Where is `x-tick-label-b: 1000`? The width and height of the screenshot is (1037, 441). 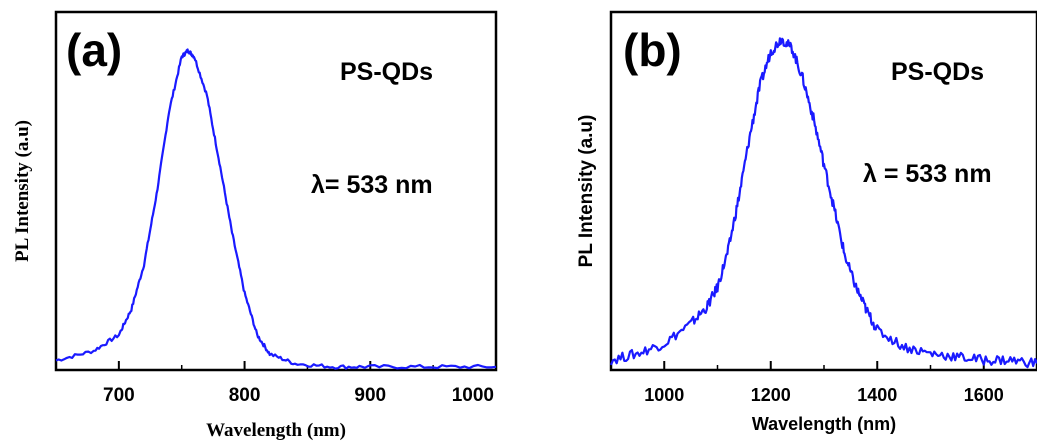
x-tick-label-b: 1000 is located at coordinates (664, 395).